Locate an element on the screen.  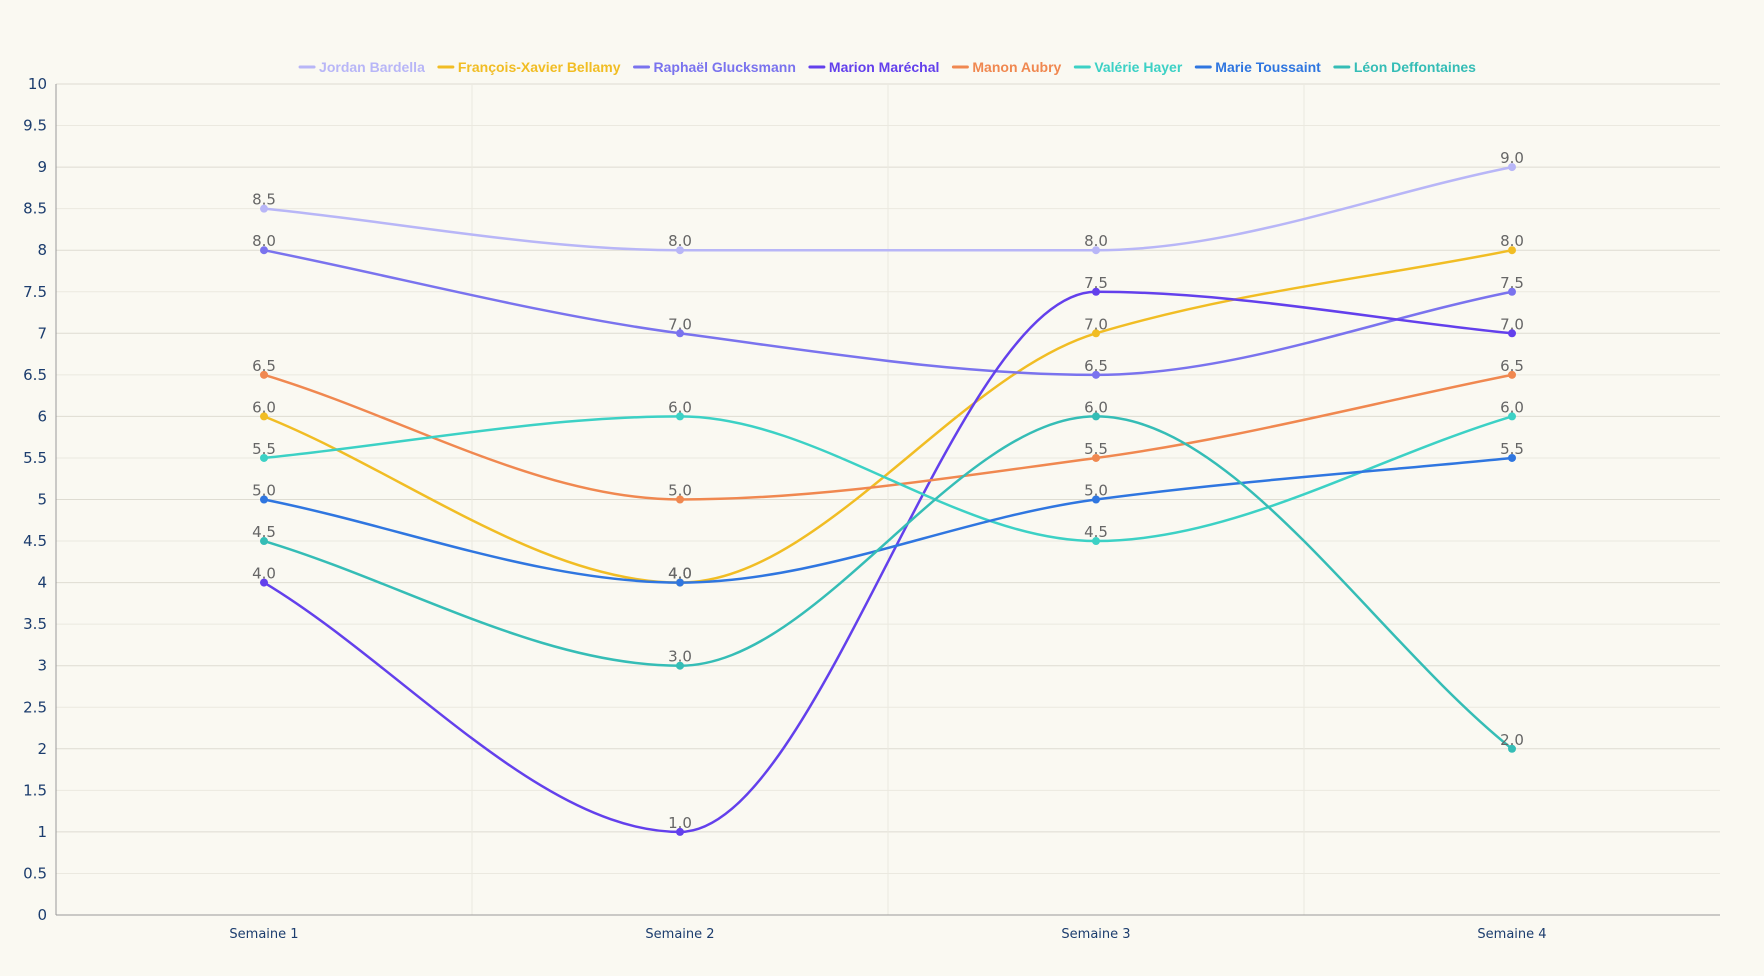
y-tick-label: 8.5 is located at coordinates (35, 209).